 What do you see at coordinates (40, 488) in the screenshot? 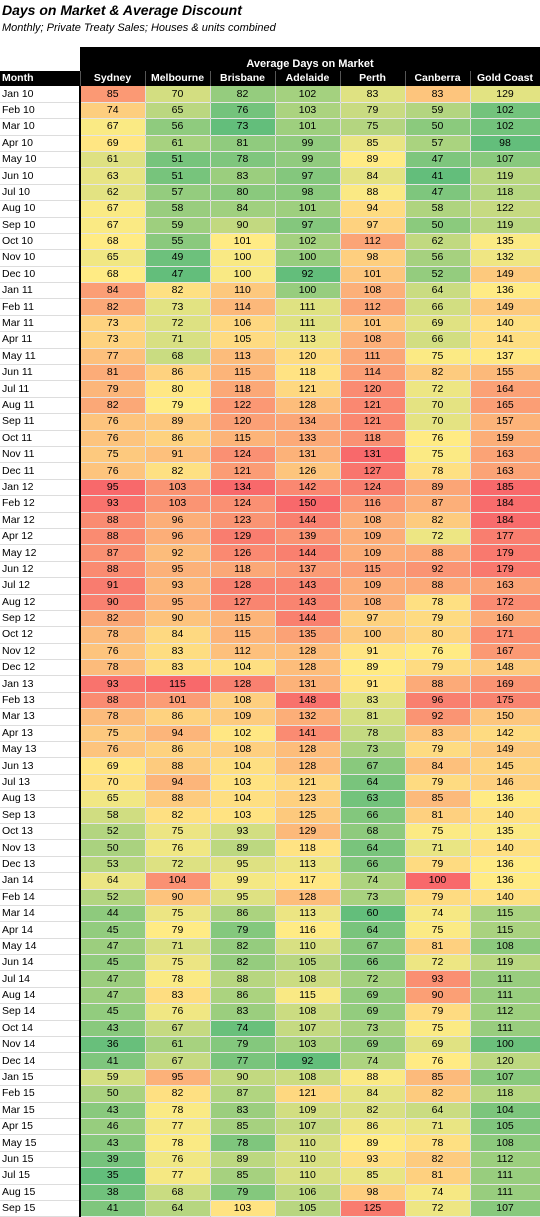
I see `month-label: Jan 12` at bounding box center [40, 488].